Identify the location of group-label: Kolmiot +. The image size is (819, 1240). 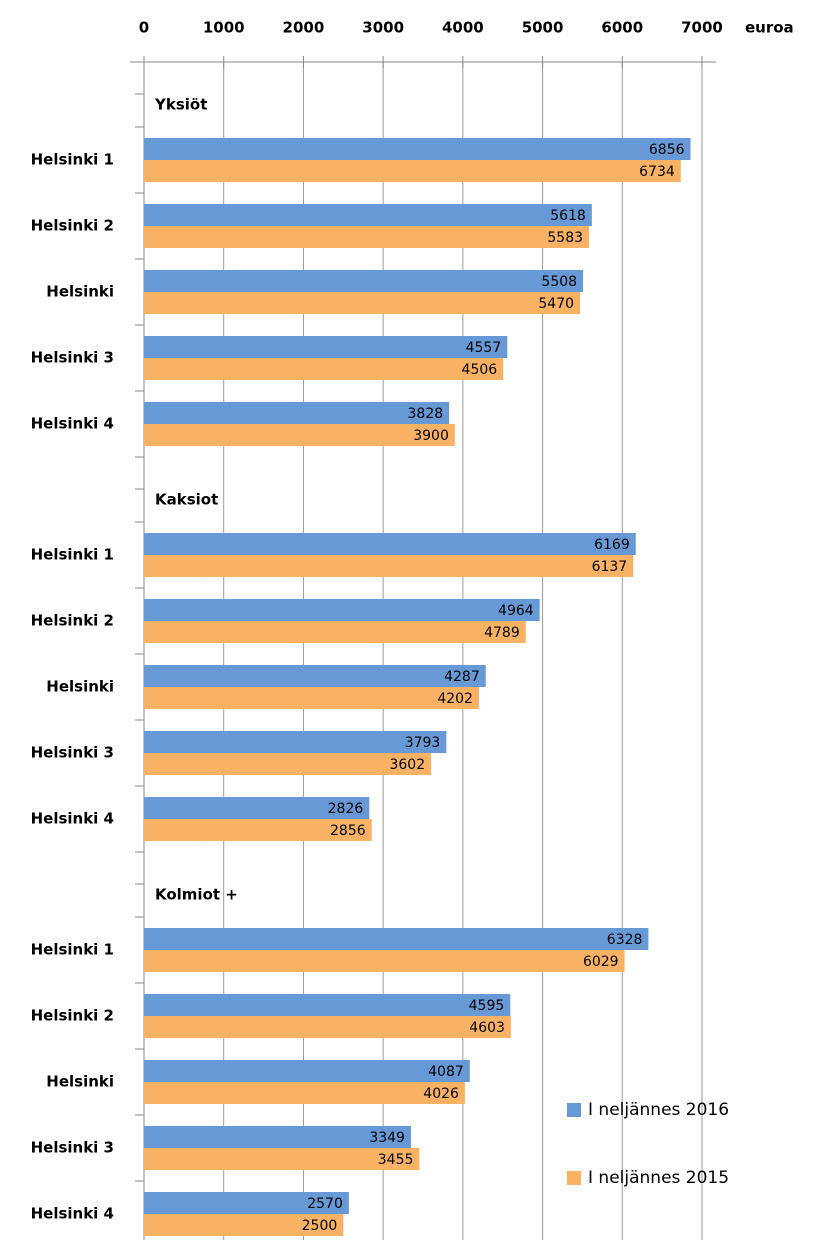
(196, 895).